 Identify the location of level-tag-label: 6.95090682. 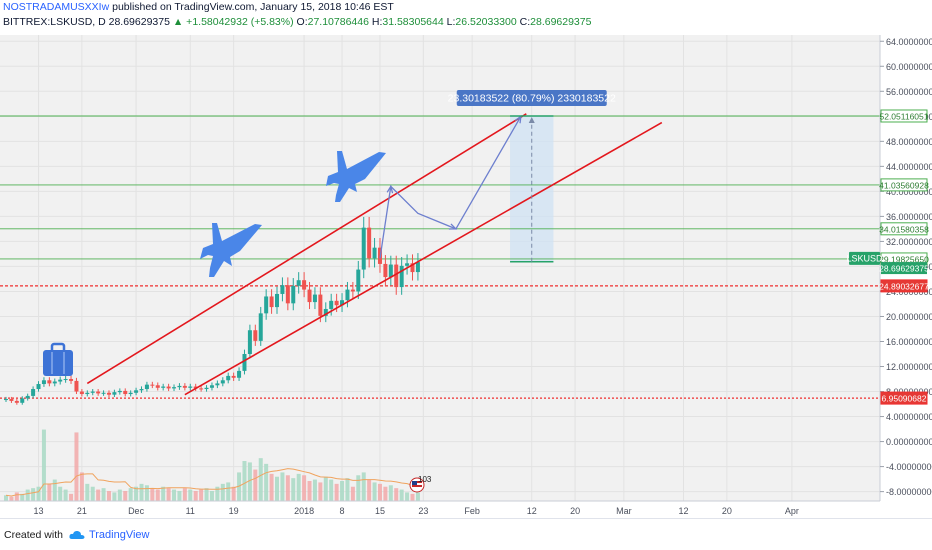
(904, 399).